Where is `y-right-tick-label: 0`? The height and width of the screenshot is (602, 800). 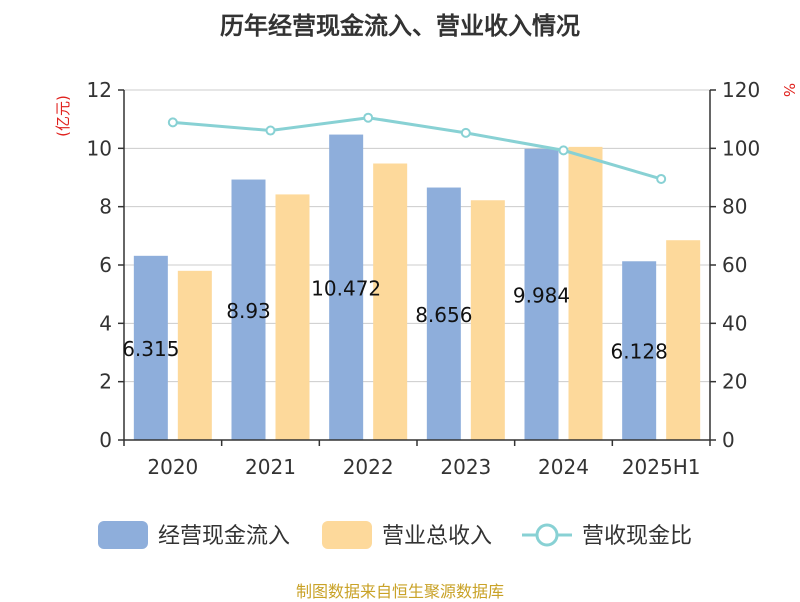 y-right-tick-label: 0 is located at coordinates (728, 440).